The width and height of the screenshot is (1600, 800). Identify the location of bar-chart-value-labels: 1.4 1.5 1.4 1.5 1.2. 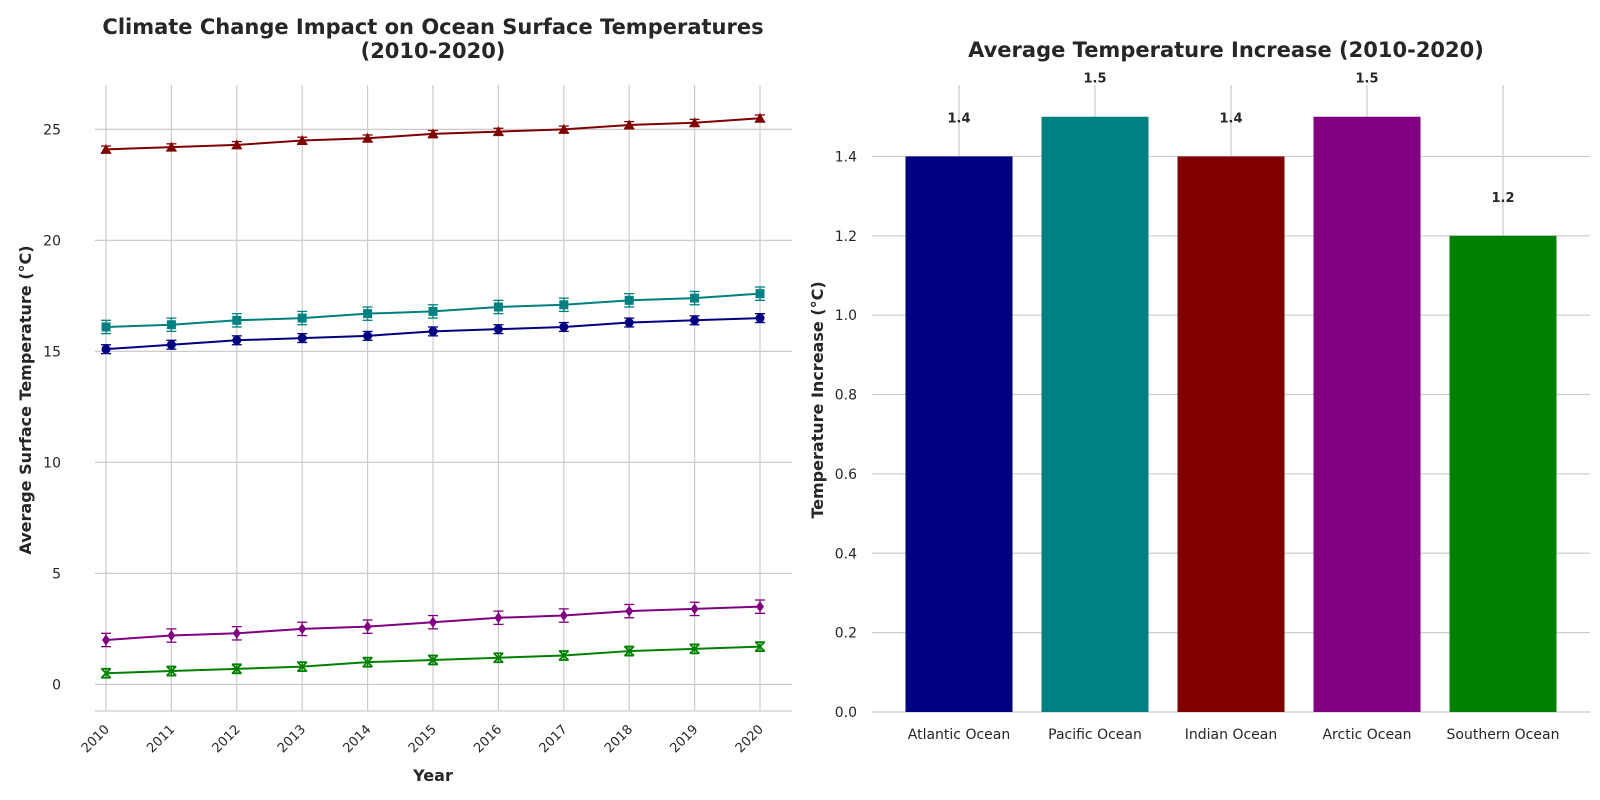
(1230, 139).